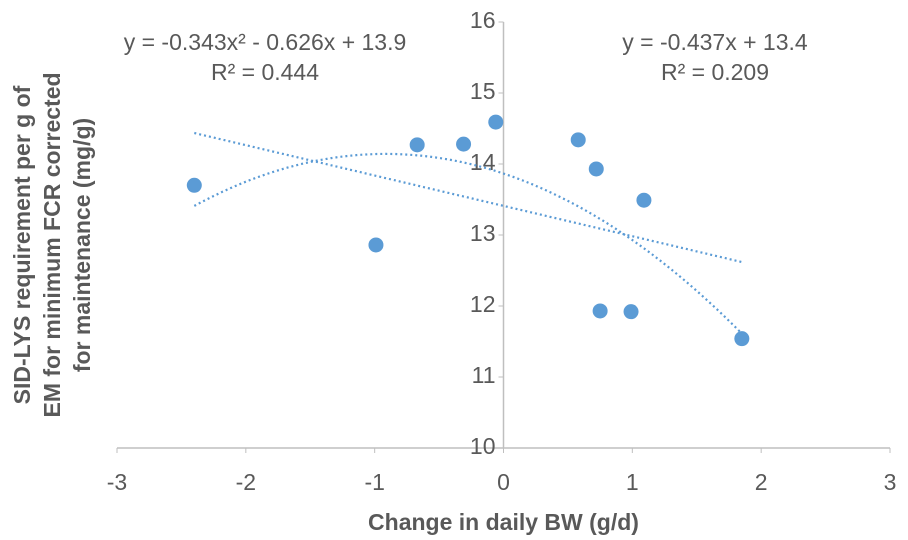 This screenshot has width=908, height=540. What do you see at coordinates (82, 245) in the screenshot?
I see `y-axis-label: for maintenance (mg/g)` at bounding box center [82, 245].